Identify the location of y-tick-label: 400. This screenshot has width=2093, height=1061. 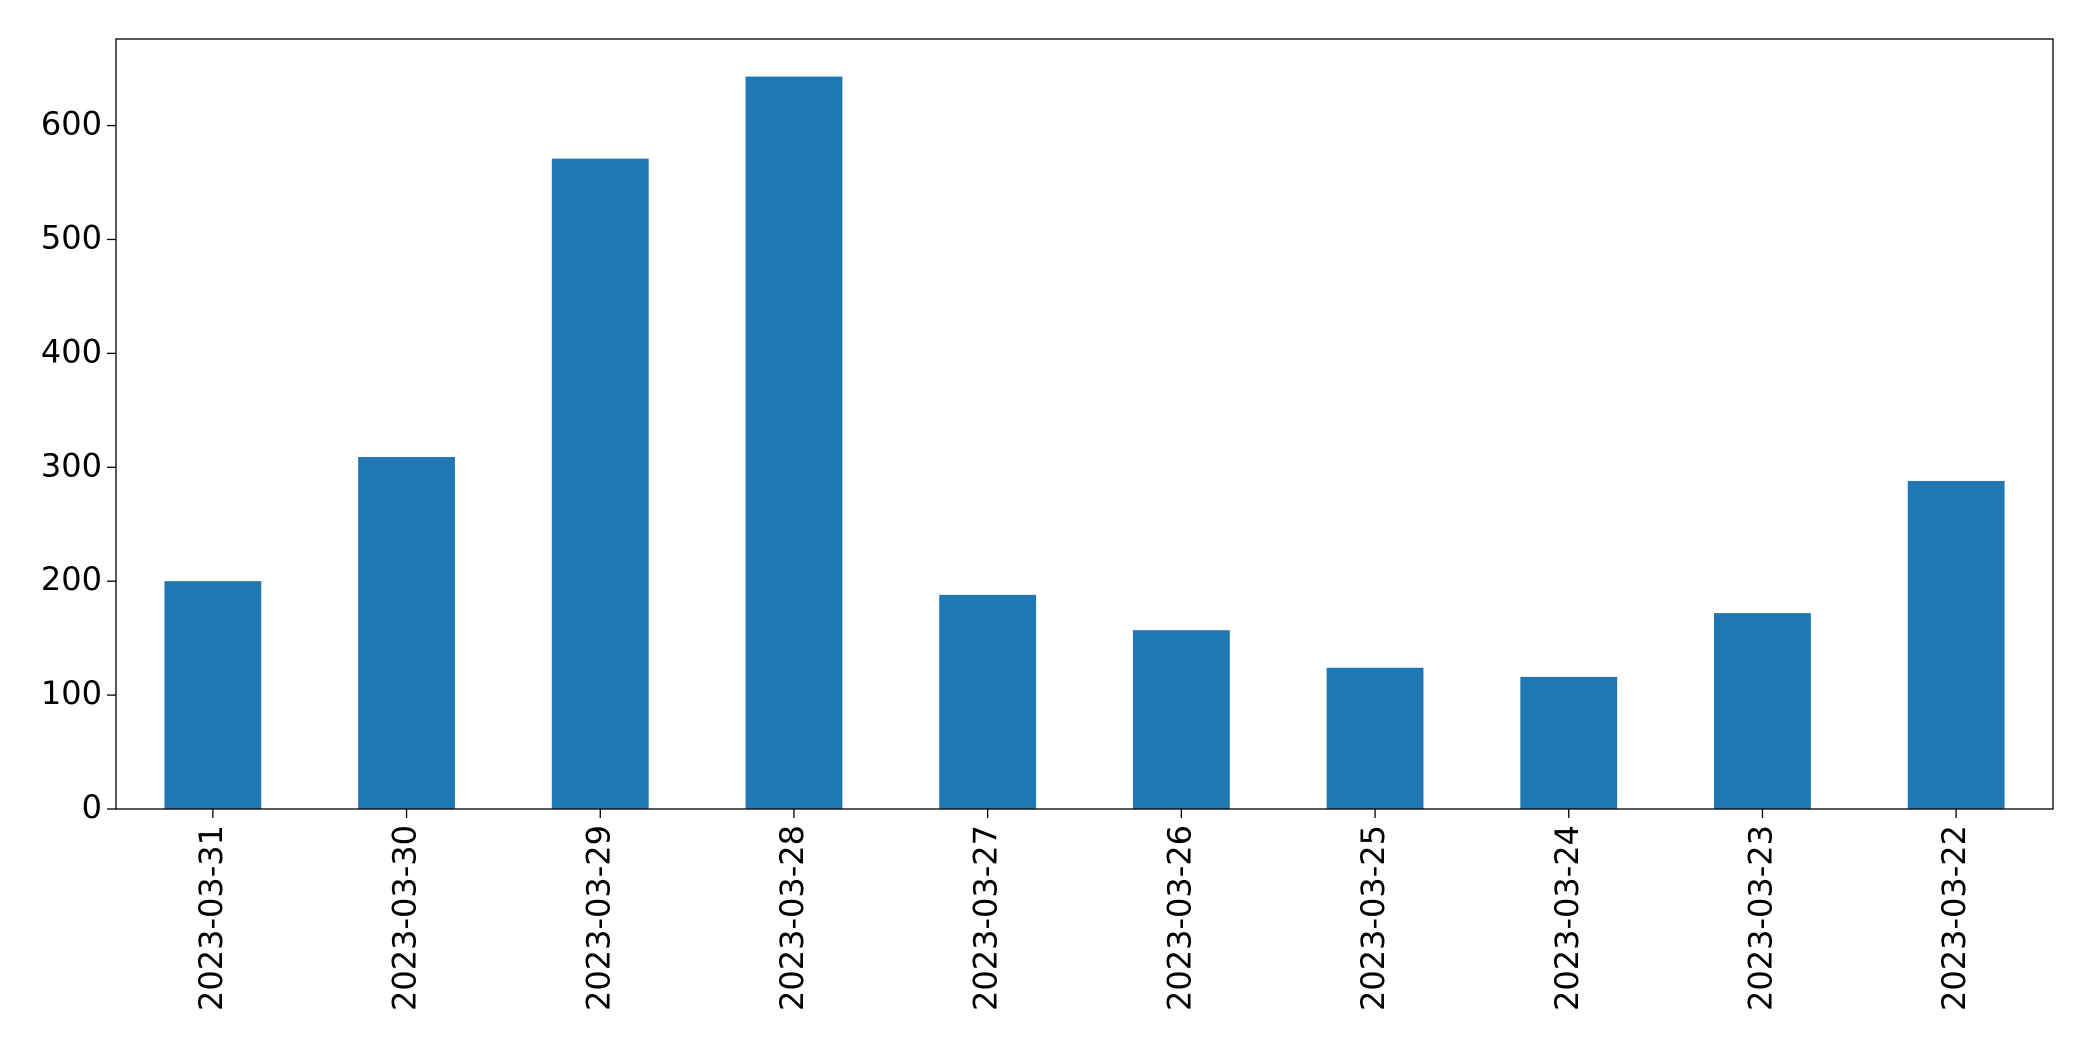
(71, 351).